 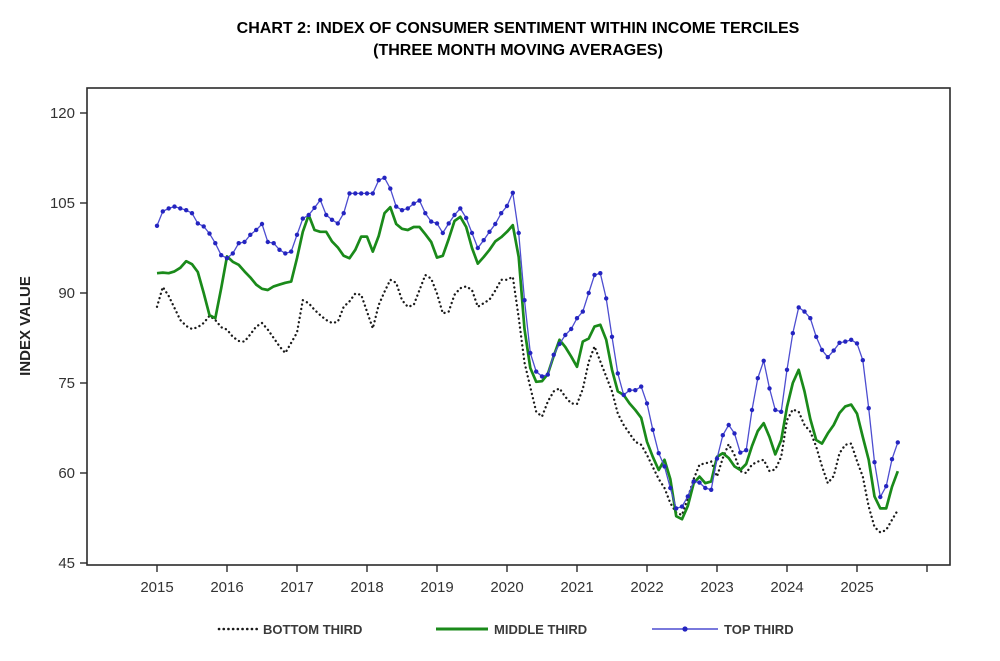 I want to click on chart-title-line2: (THREE MONTH MOVING AVERAGES), so click(x=518, y=50).